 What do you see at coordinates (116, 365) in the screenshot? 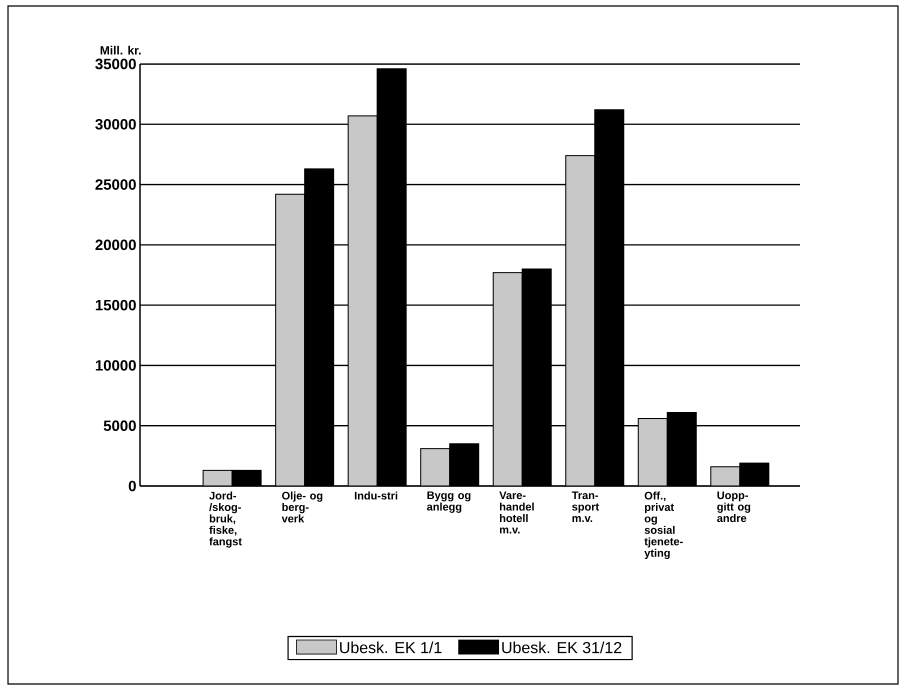
I see `y-tick-label: 10000` at bounding box center [116, 365].